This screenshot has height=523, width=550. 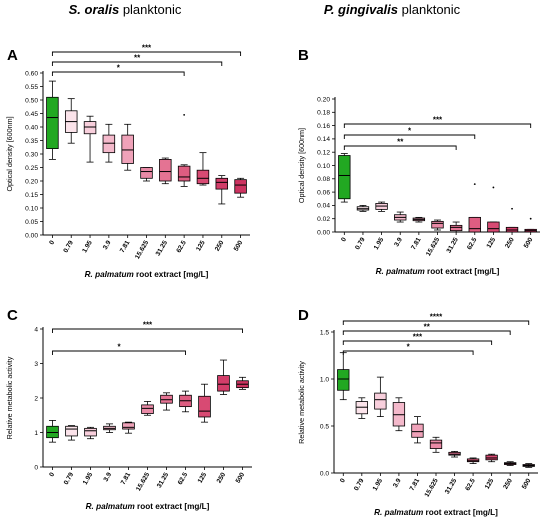 What do you see at coordinates (323, 126) in the screenshot?
I see `y-tick-label: 0.16` at bounding box center [323, 126].